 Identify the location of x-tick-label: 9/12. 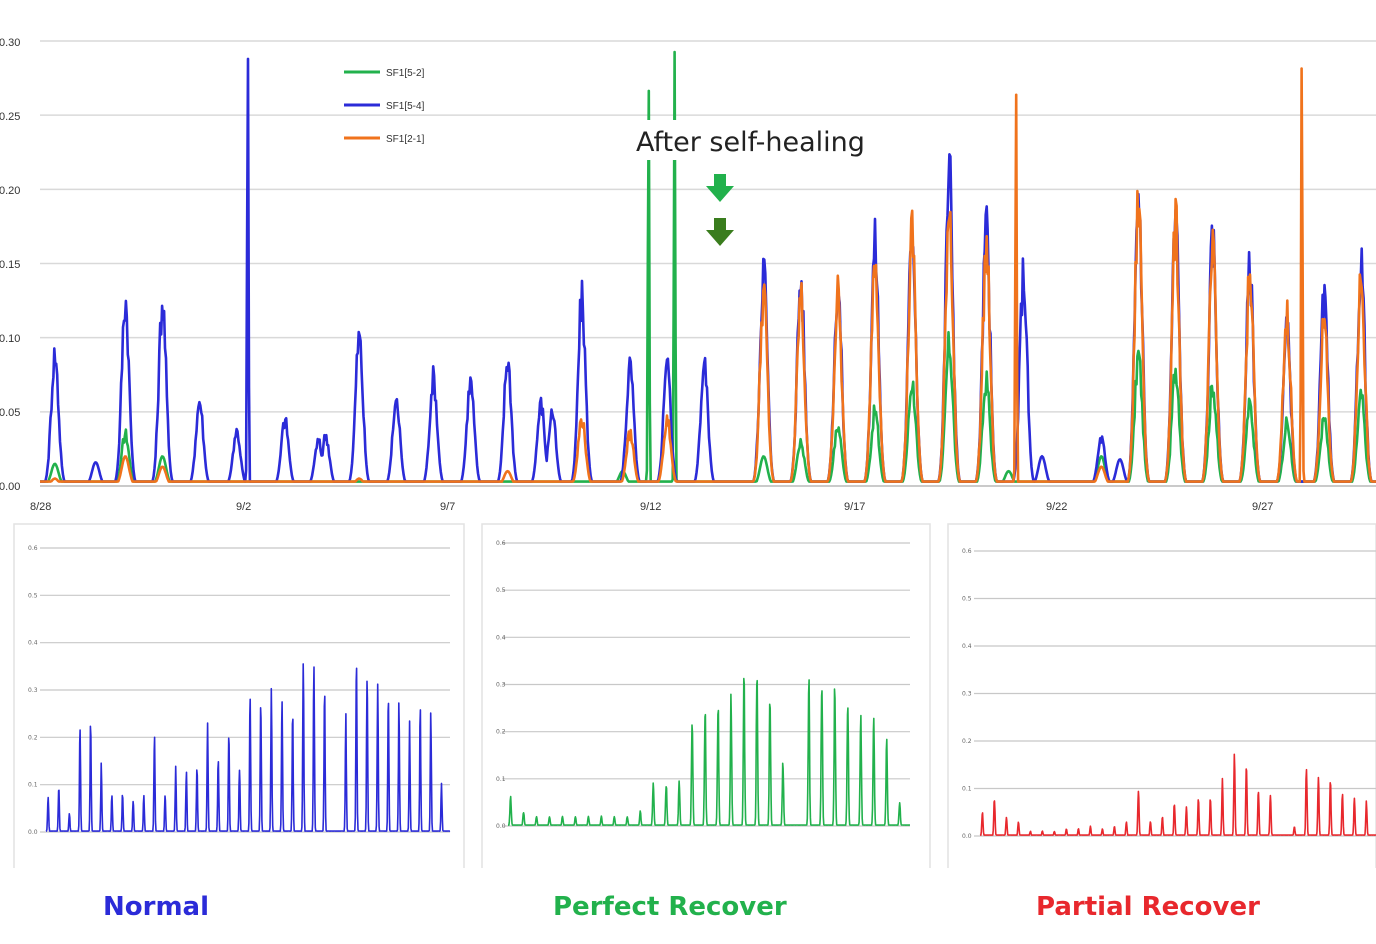
(650, 507).